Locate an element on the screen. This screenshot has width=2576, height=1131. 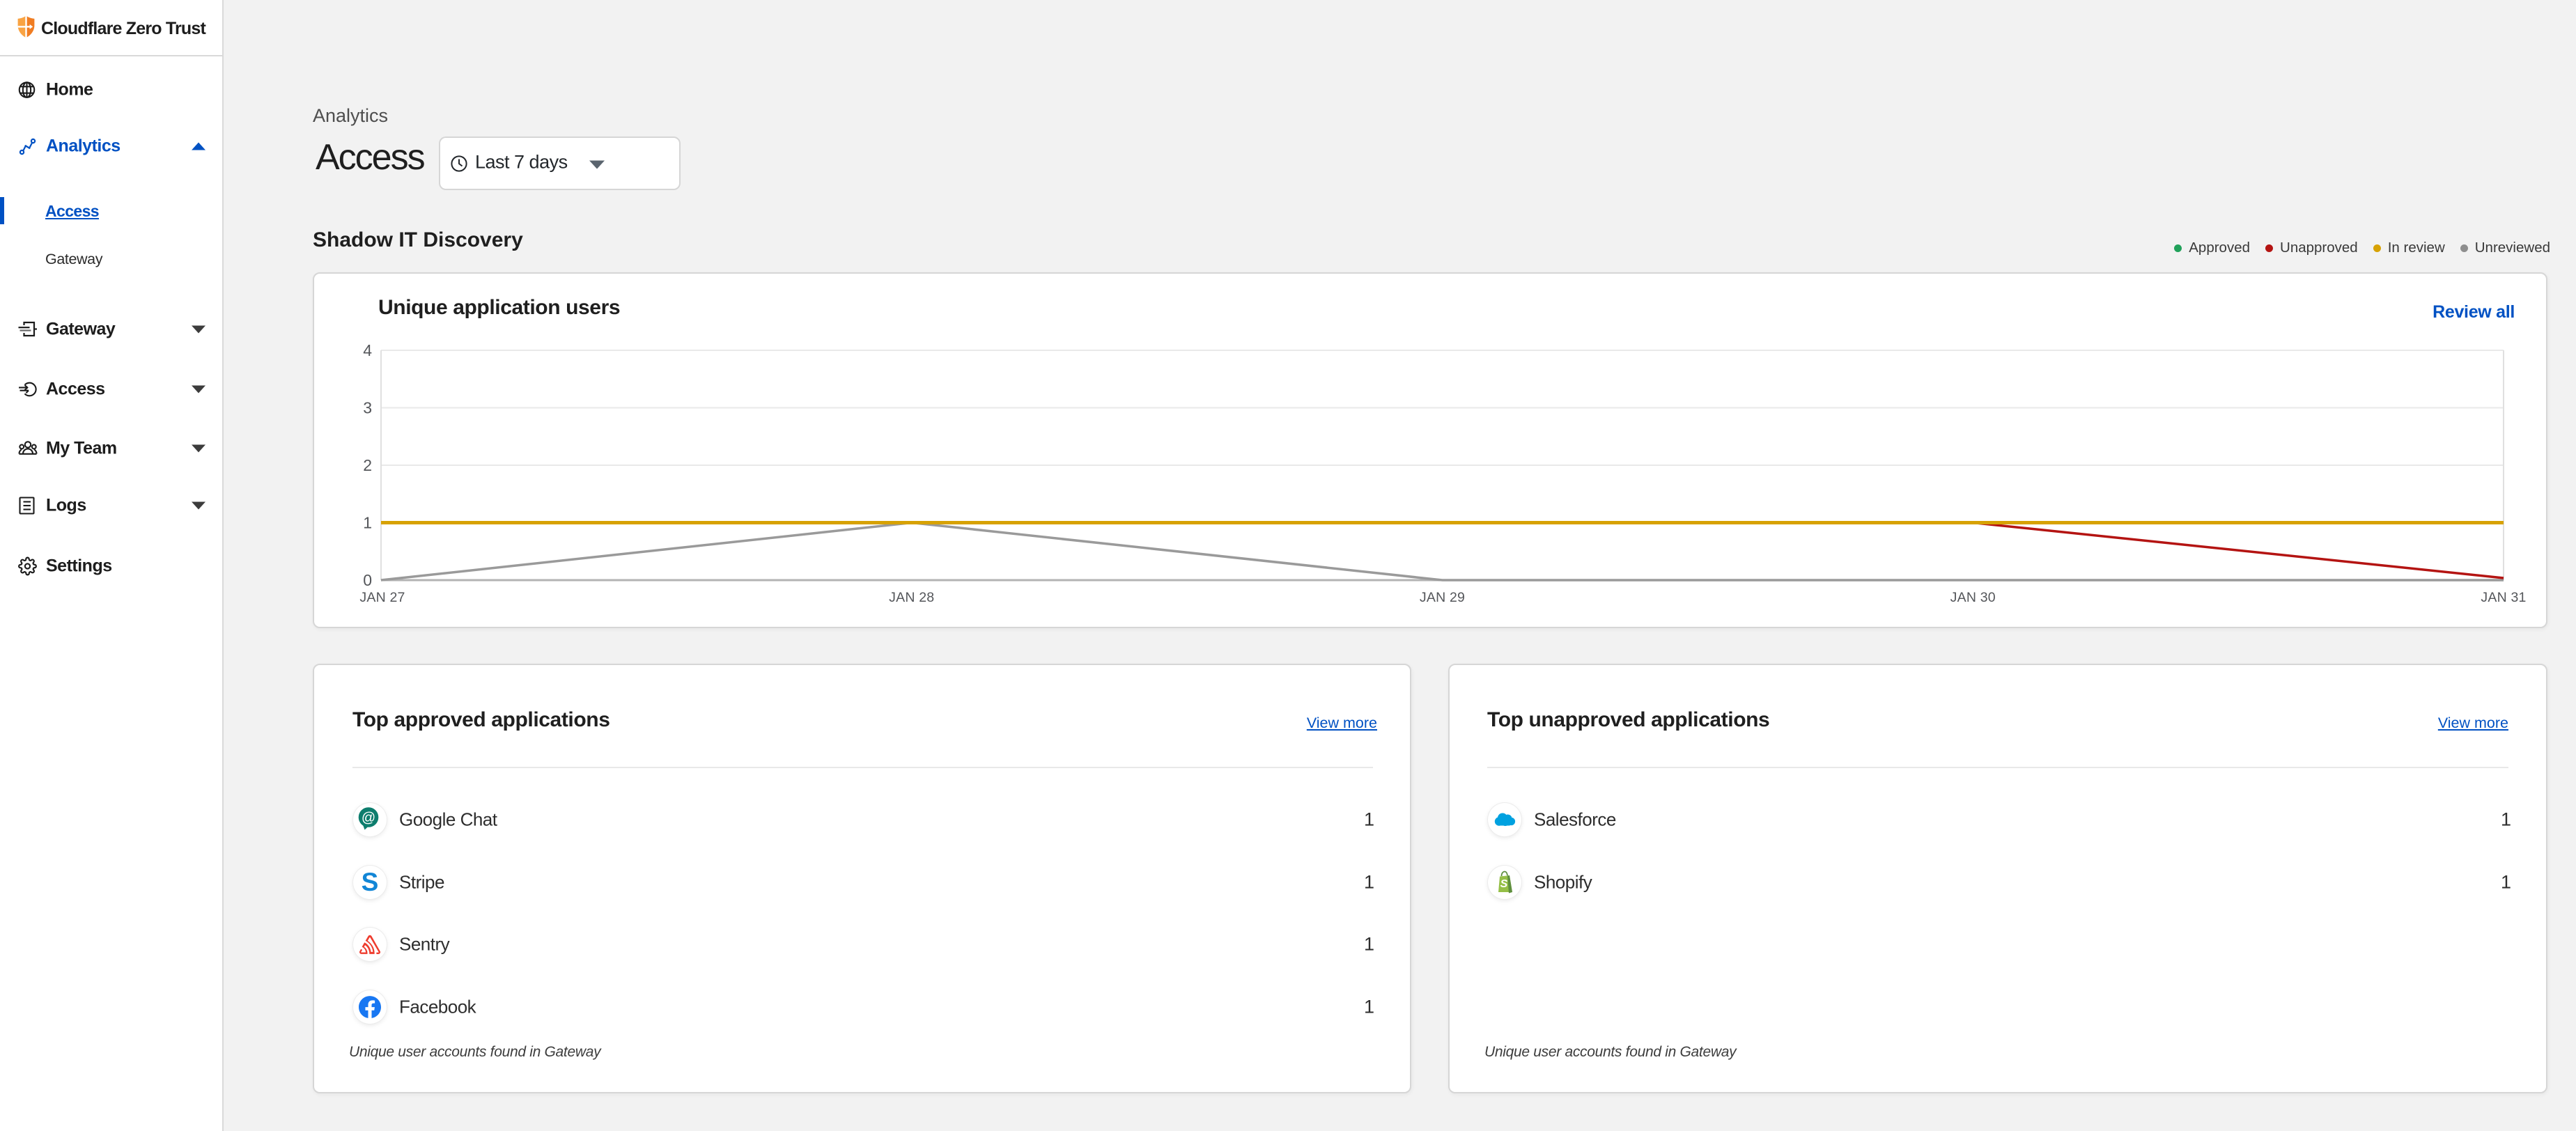
svg-text: JAN 28 is located at coordinates (911, 597).